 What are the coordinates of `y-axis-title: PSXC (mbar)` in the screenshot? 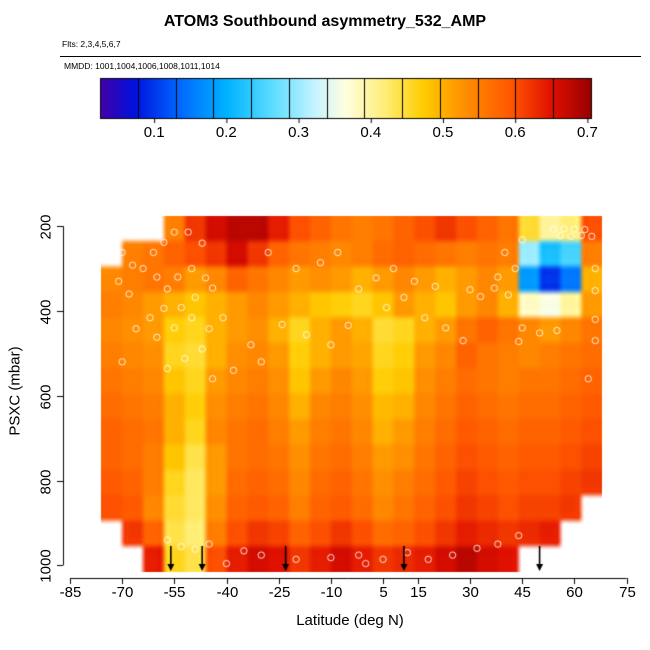 It's located at (15, 391).